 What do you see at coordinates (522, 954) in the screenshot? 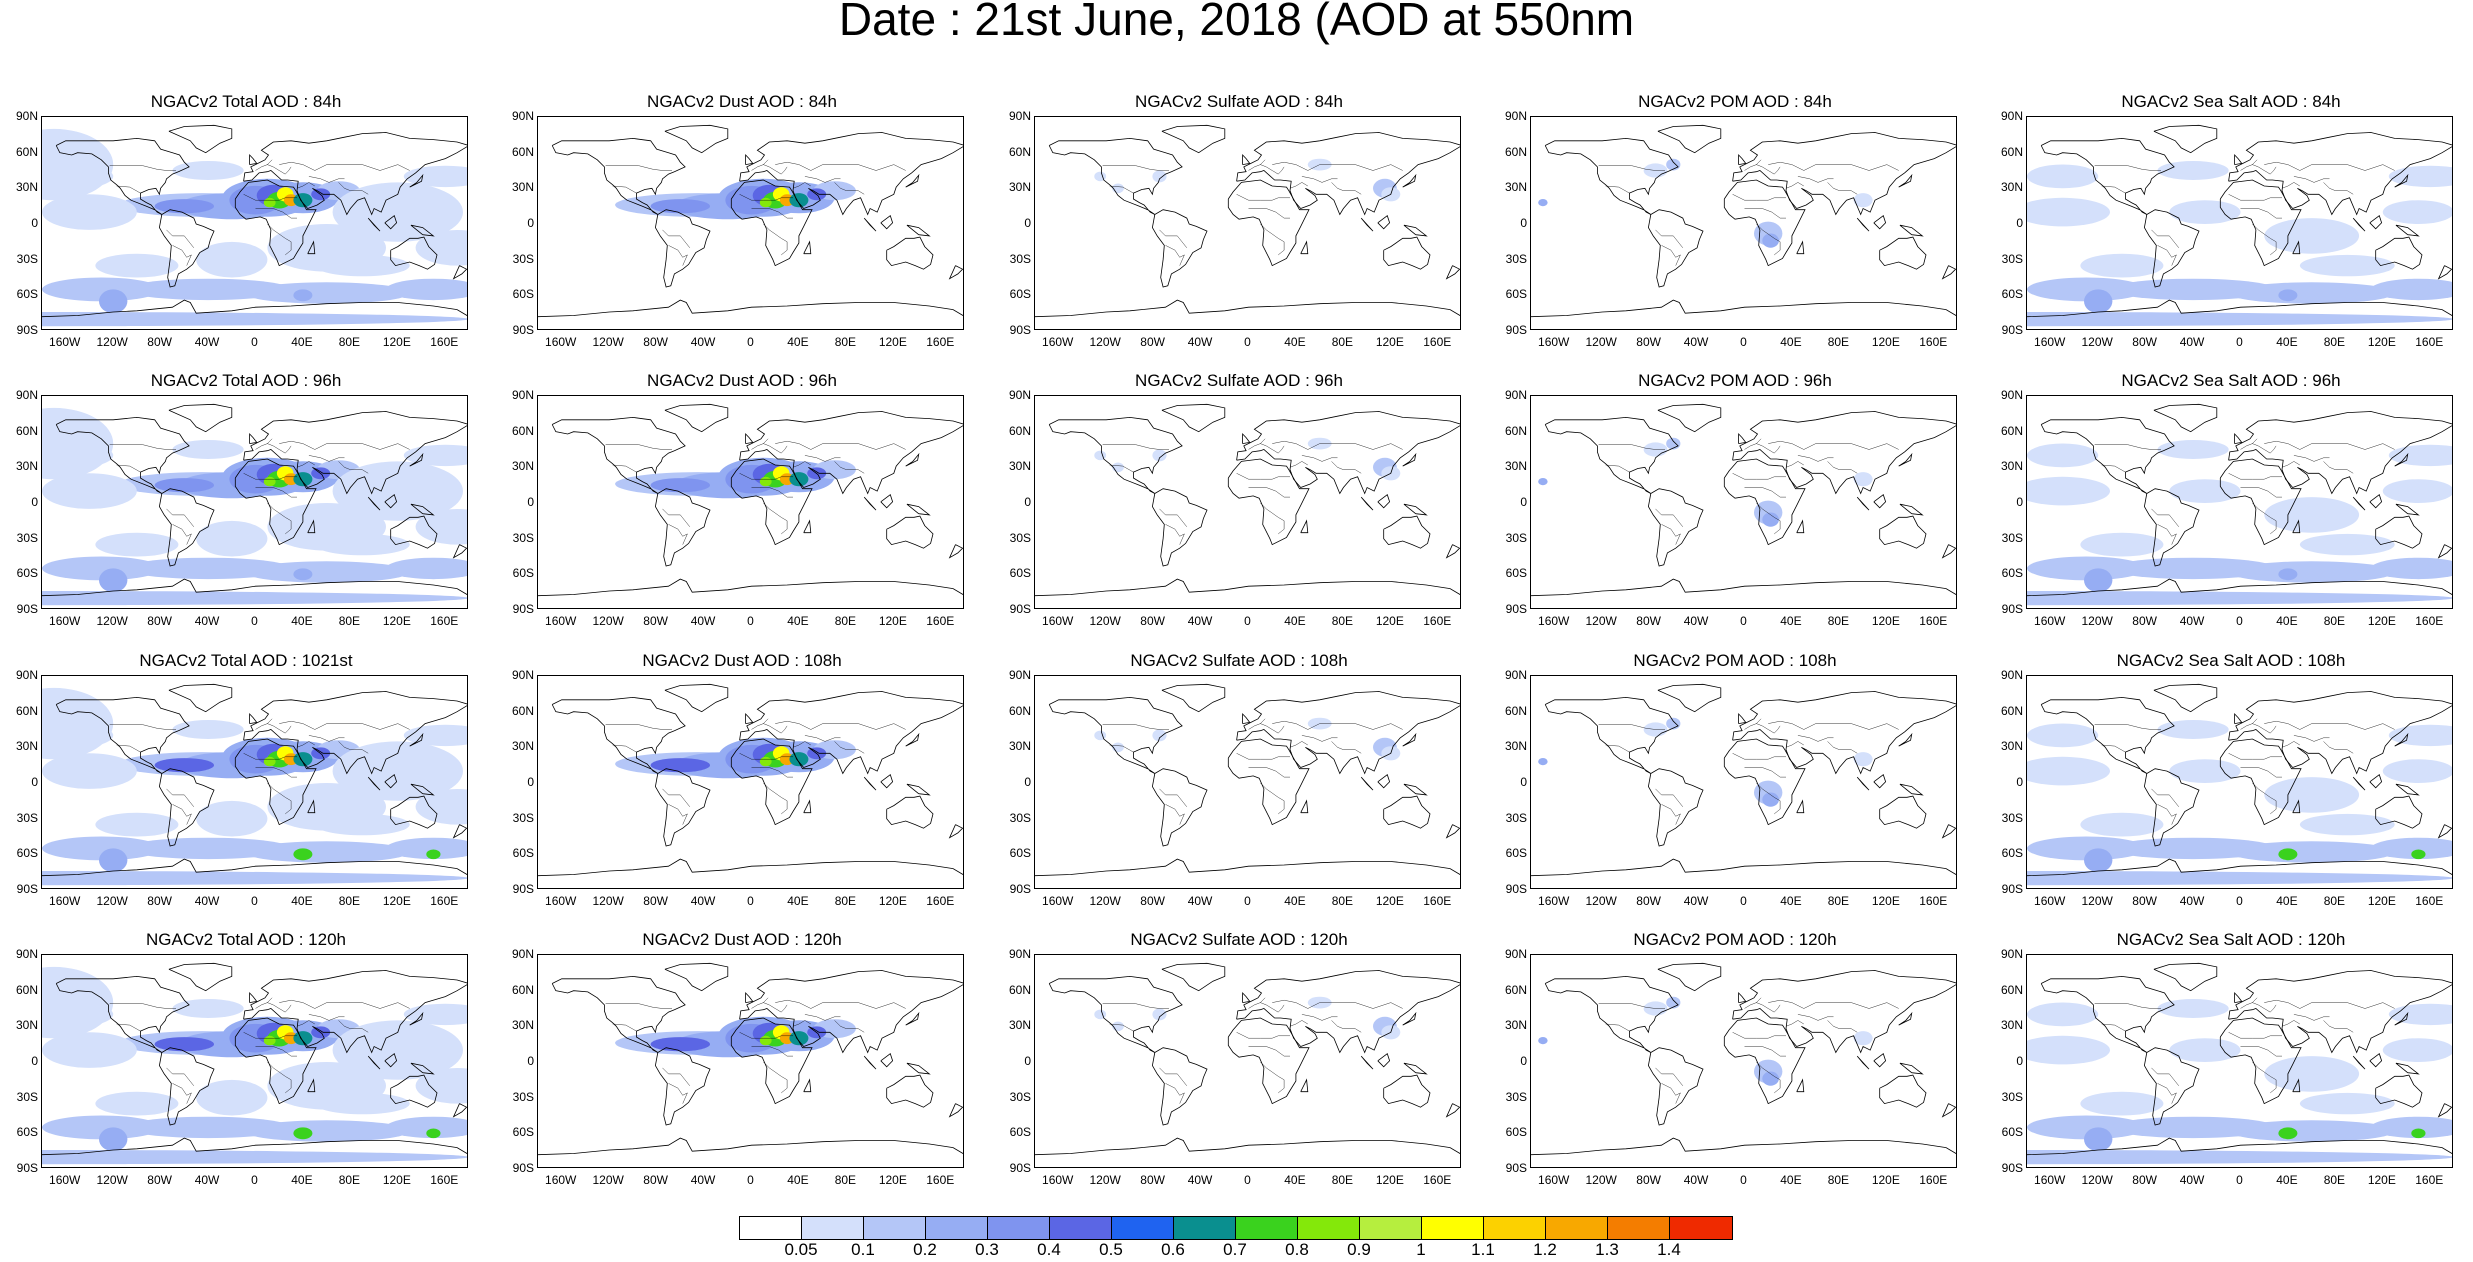
I see `lat-tick-label: 90N` at bounding box center [522, 954].